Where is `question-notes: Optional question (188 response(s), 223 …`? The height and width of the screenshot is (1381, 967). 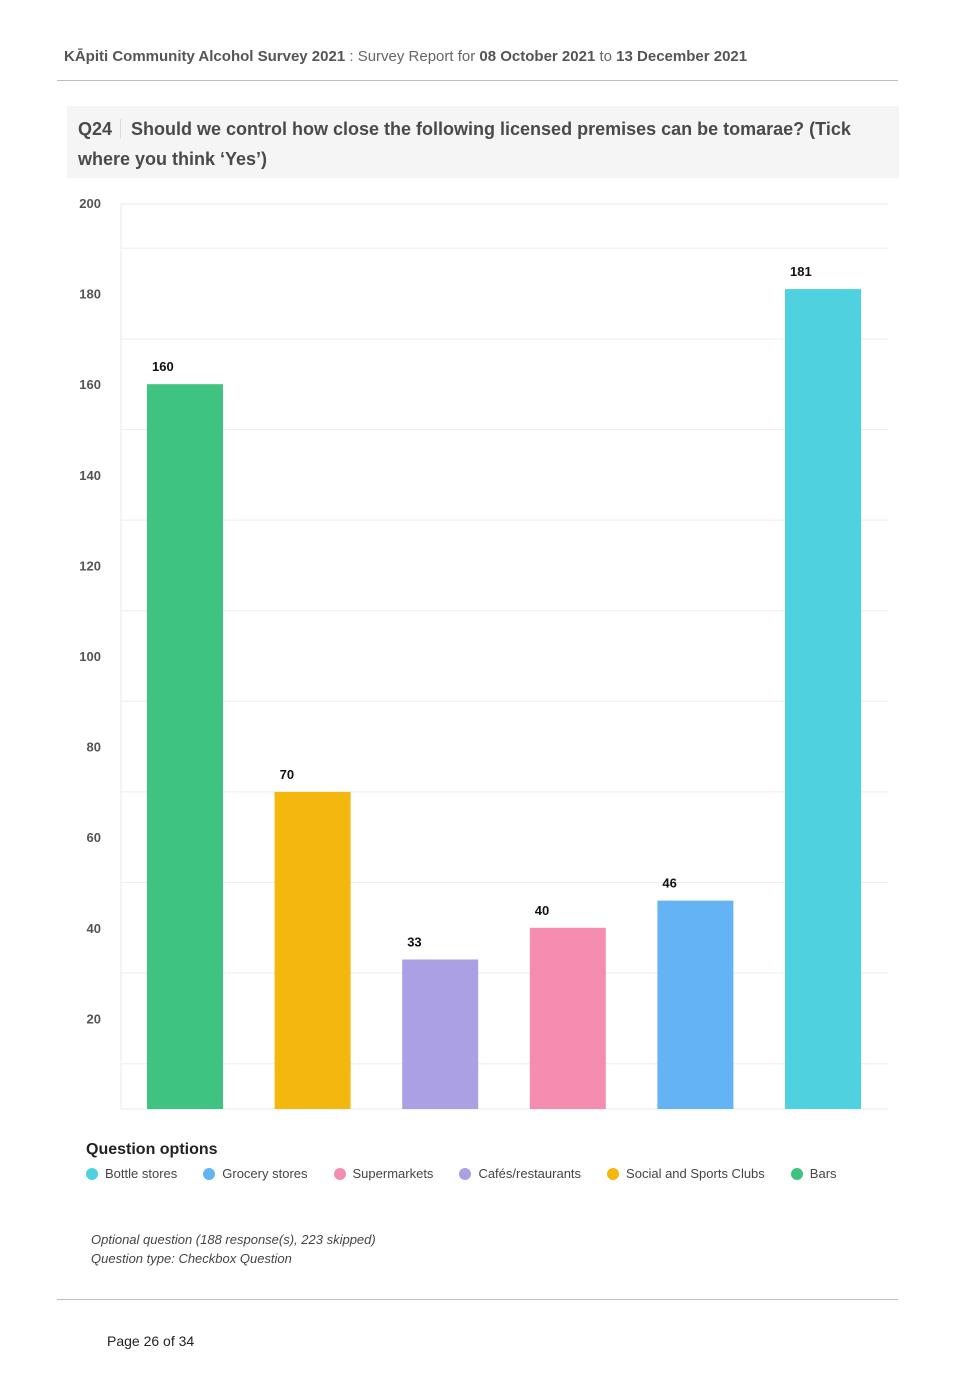
question-notes: Optional question (188 response(s), 223 … is located at coordinates (233, 1249).